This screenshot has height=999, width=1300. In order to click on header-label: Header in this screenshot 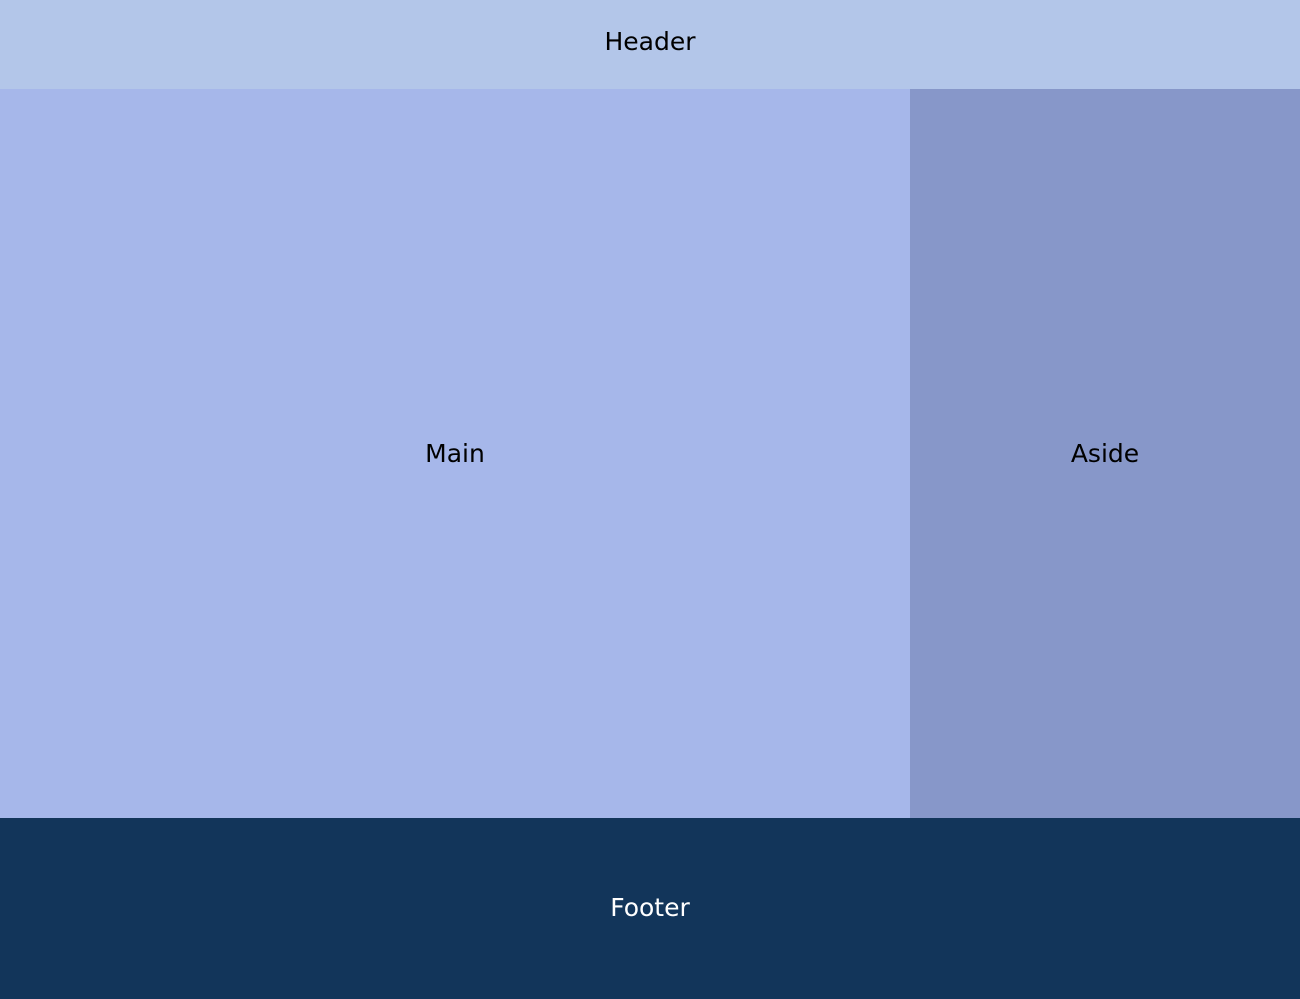, I will do `click(650, 41)`.